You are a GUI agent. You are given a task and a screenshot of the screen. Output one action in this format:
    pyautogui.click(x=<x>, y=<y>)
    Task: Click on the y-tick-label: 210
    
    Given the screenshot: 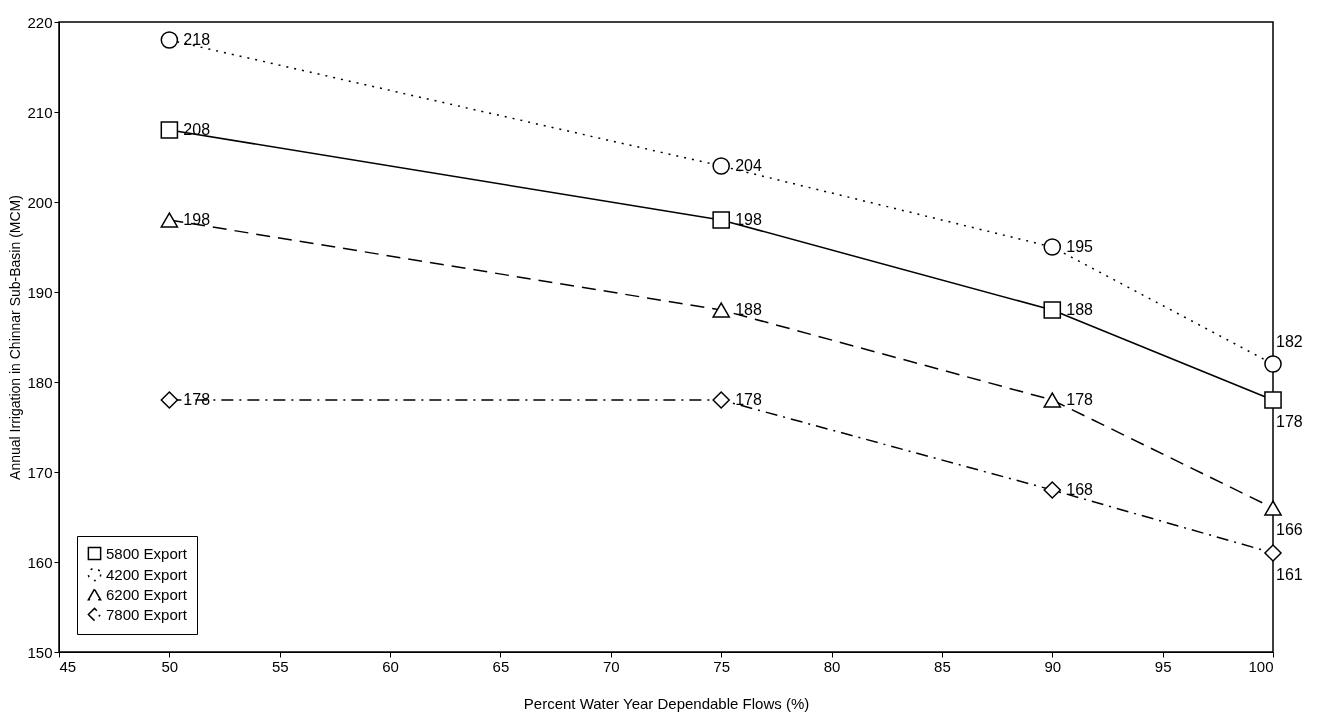 What is the action you would take?
    pyautogui.click(x=40, y=112)
    